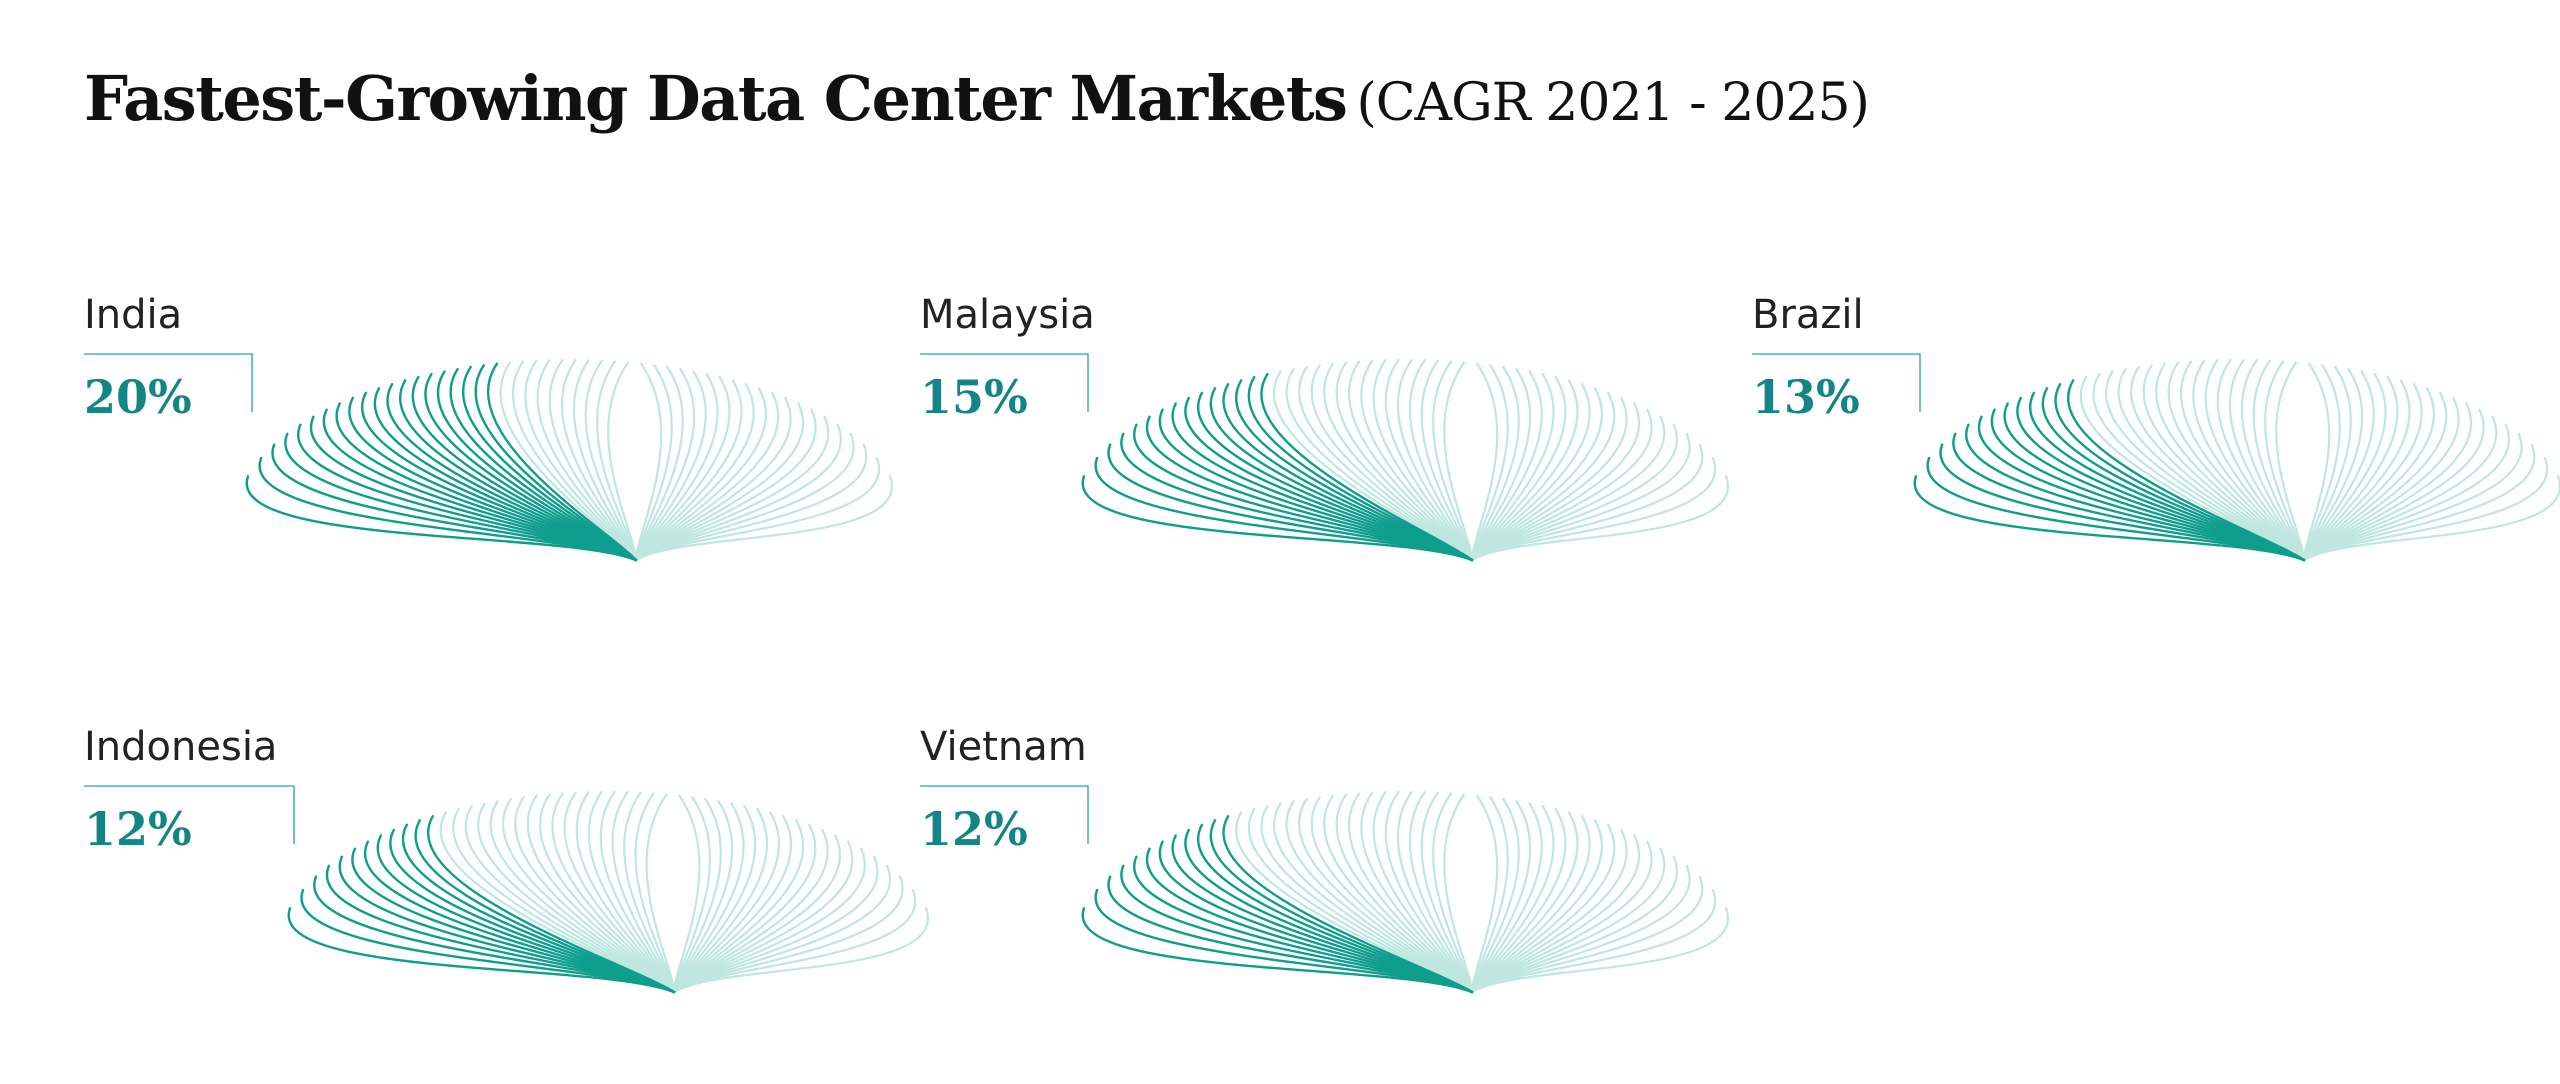 Image resolution: width=2560 pixels, height=1084 pixels. I want to click on country-label: Brazil, so click(1808, 315).